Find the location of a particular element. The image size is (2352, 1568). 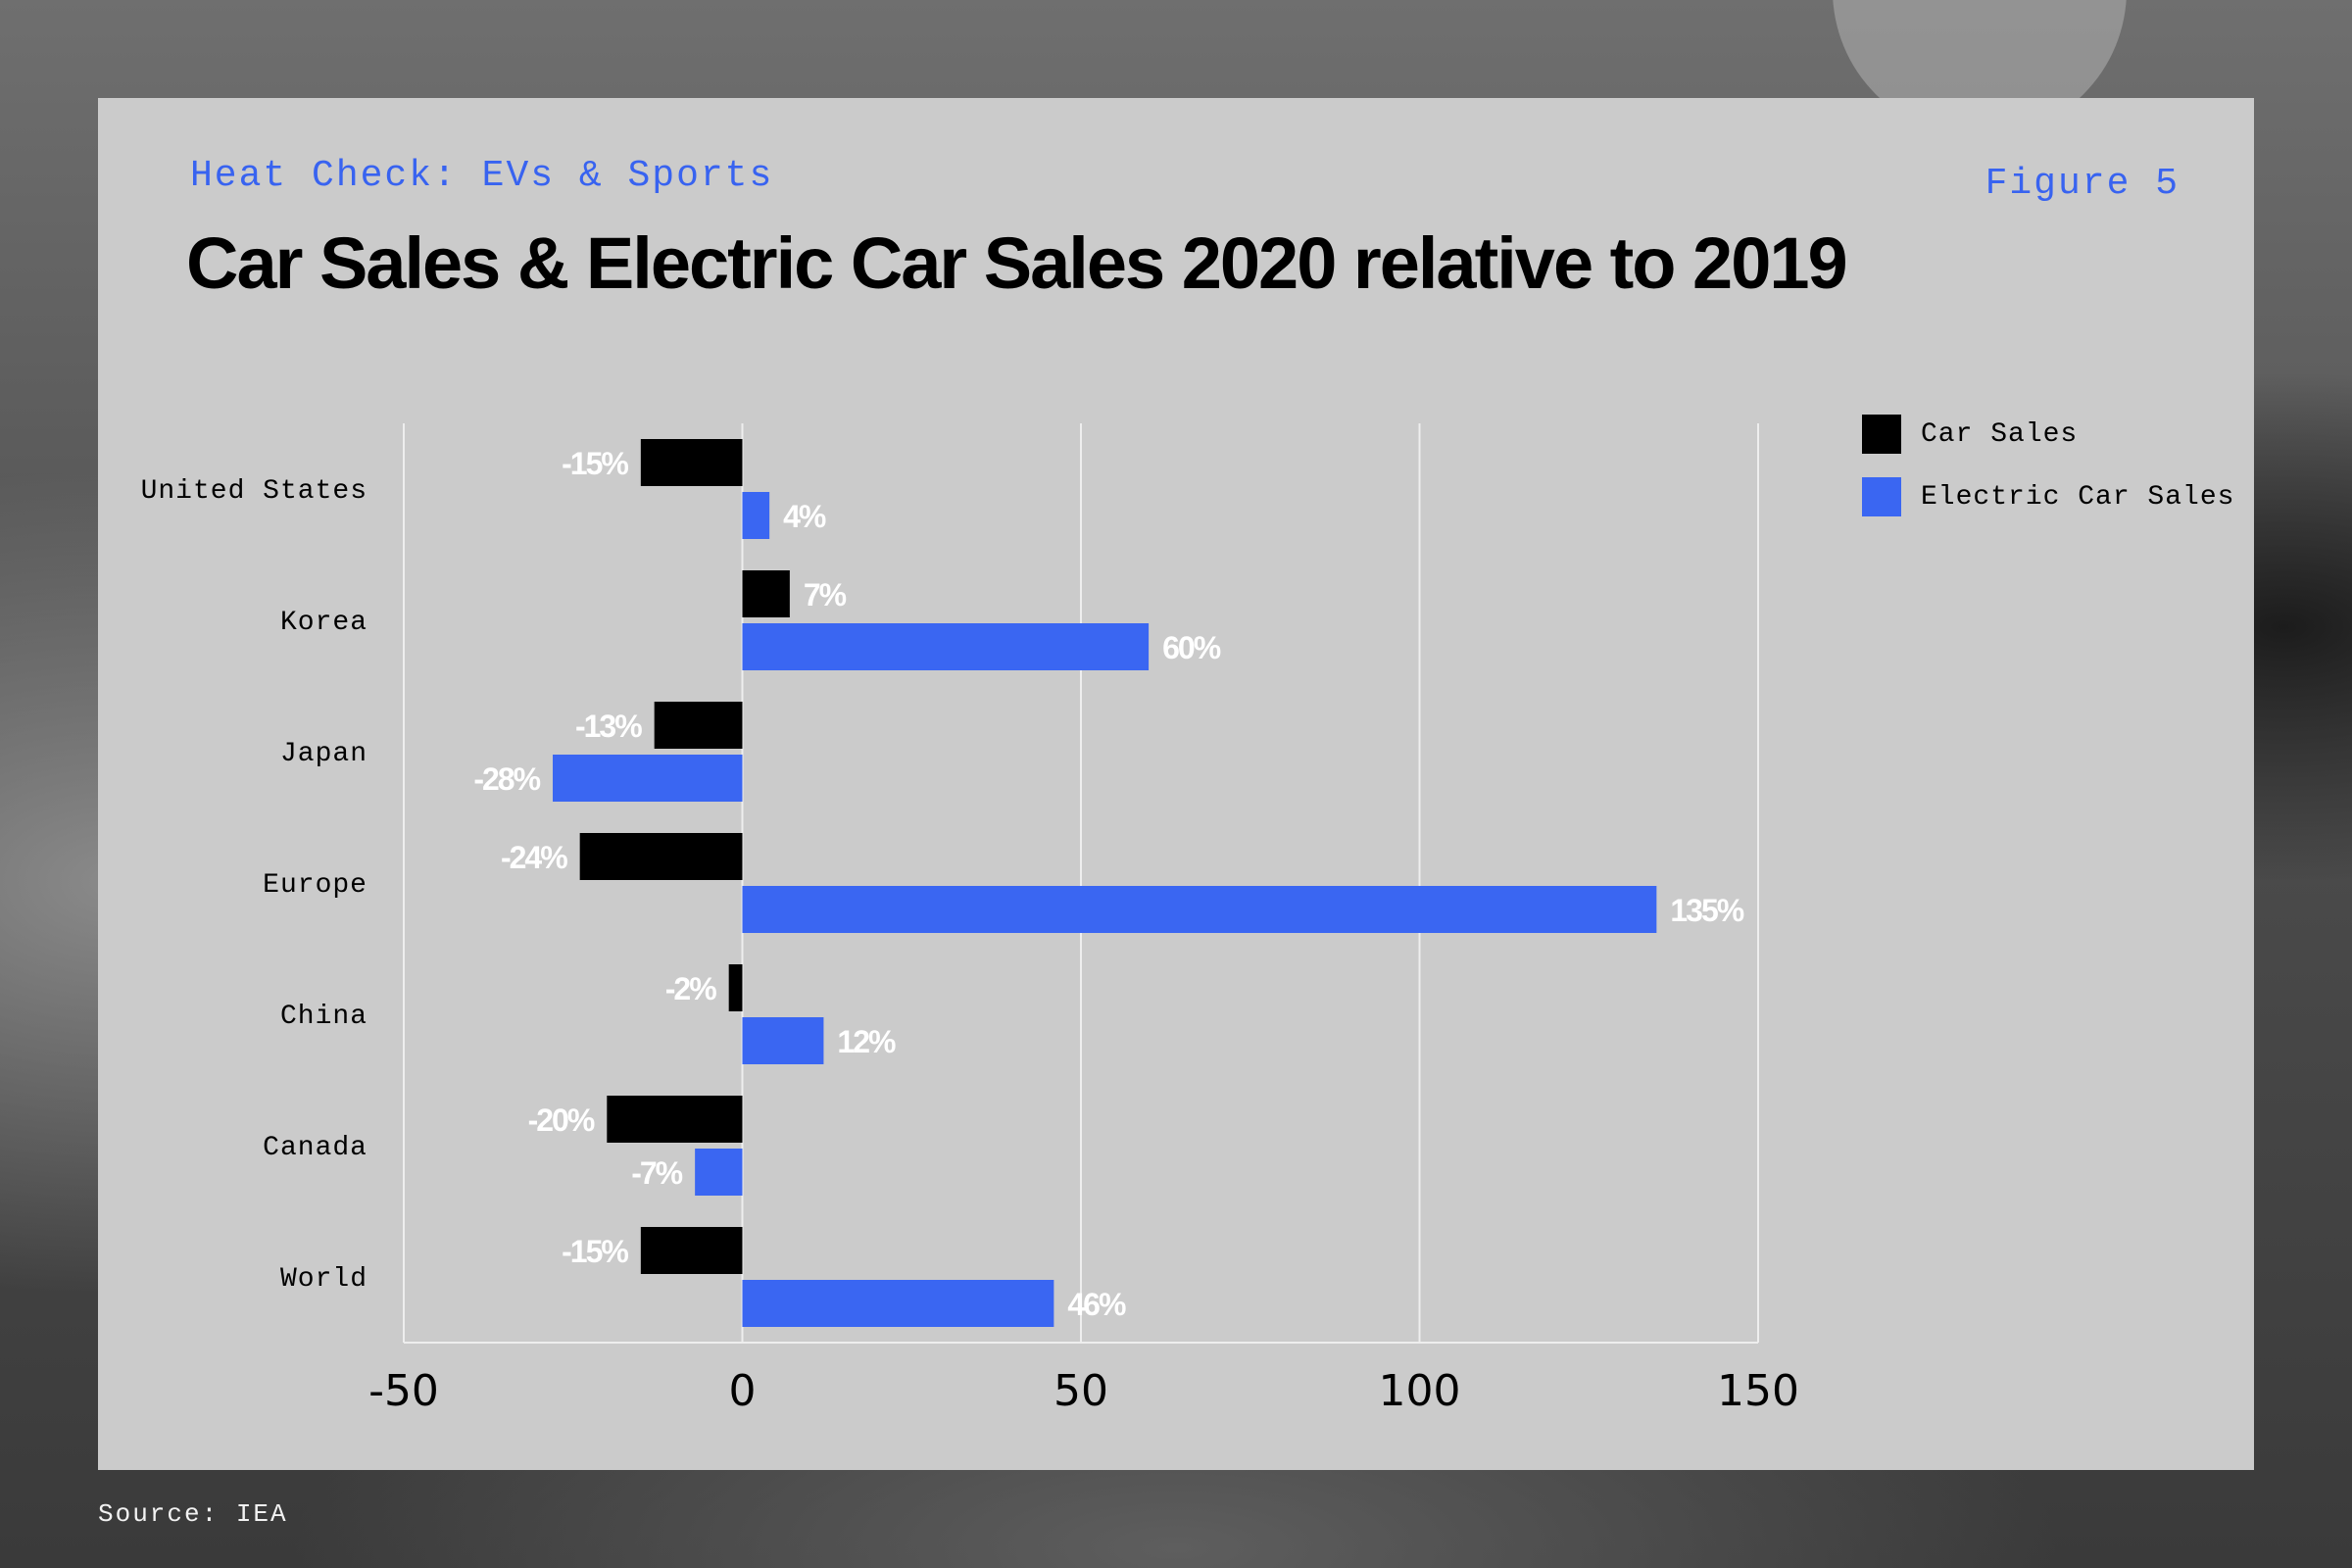

data-label: -13% is located at coordinates (608, 726).